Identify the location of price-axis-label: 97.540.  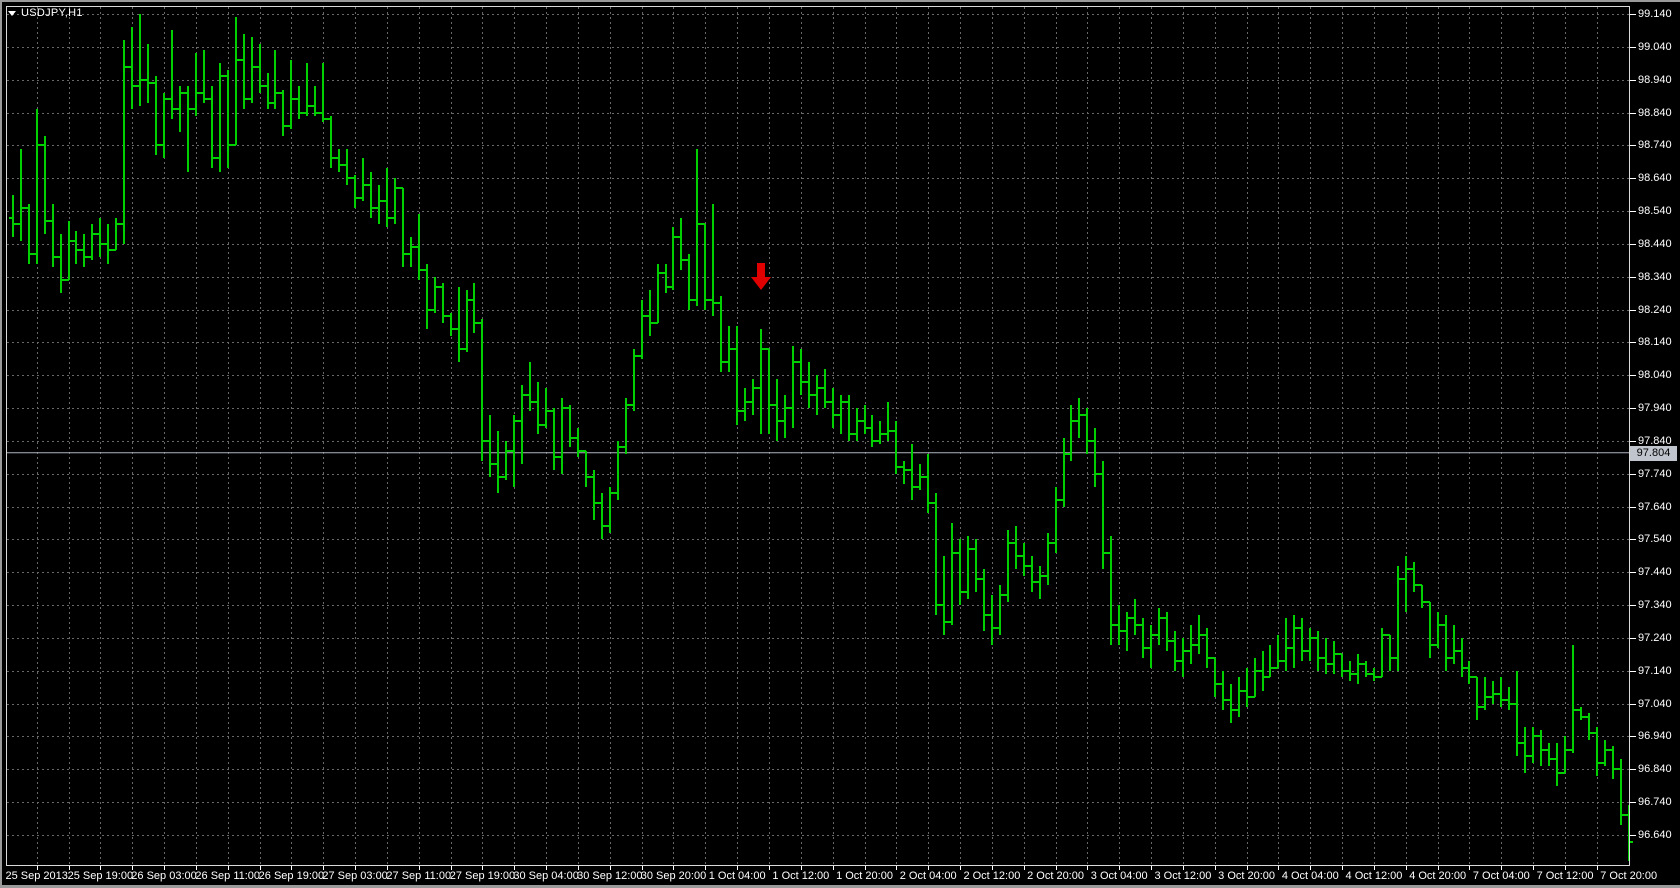
(1655, 539).